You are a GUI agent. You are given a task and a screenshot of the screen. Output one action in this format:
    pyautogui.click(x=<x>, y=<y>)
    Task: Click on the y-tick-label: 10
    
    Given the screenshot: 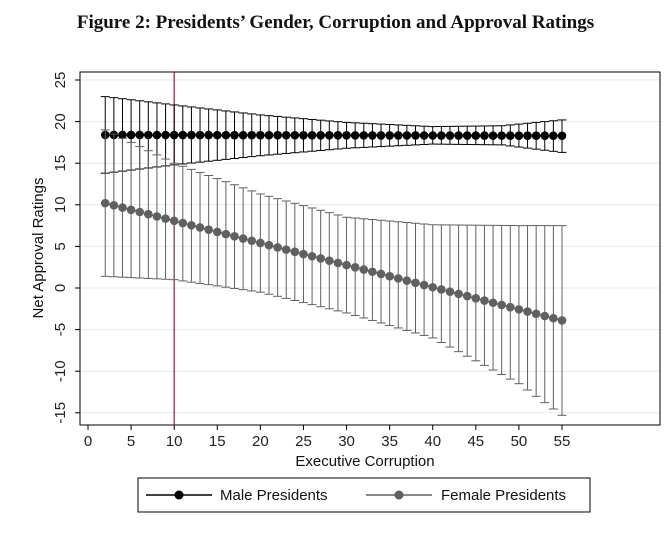 What is the action you would take?
    pyautogui.click(x=60, y=204)
    